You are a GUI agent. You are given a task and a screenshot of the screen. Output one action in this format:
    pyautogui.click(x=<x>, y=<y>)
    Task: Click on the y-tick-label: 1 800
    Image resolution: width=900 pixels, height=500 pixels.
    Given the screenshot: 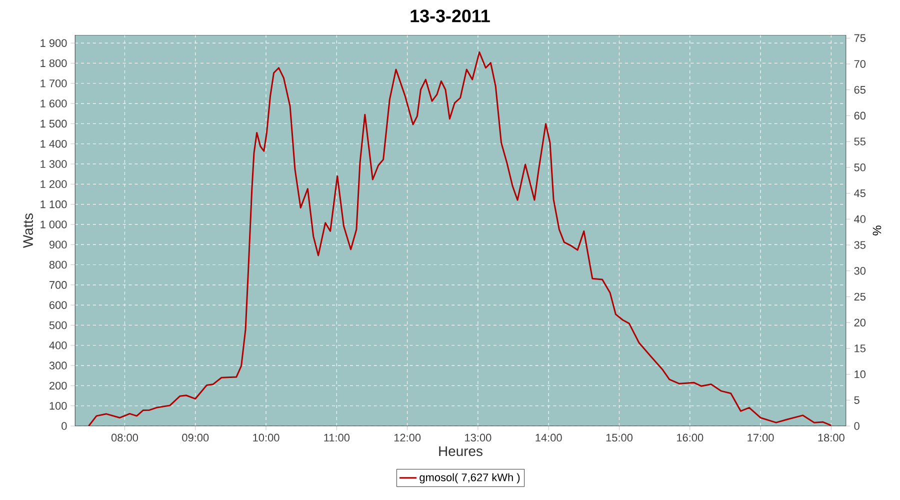 What is the action you would take?
    pyautogui.click(x=53, y=63)
    